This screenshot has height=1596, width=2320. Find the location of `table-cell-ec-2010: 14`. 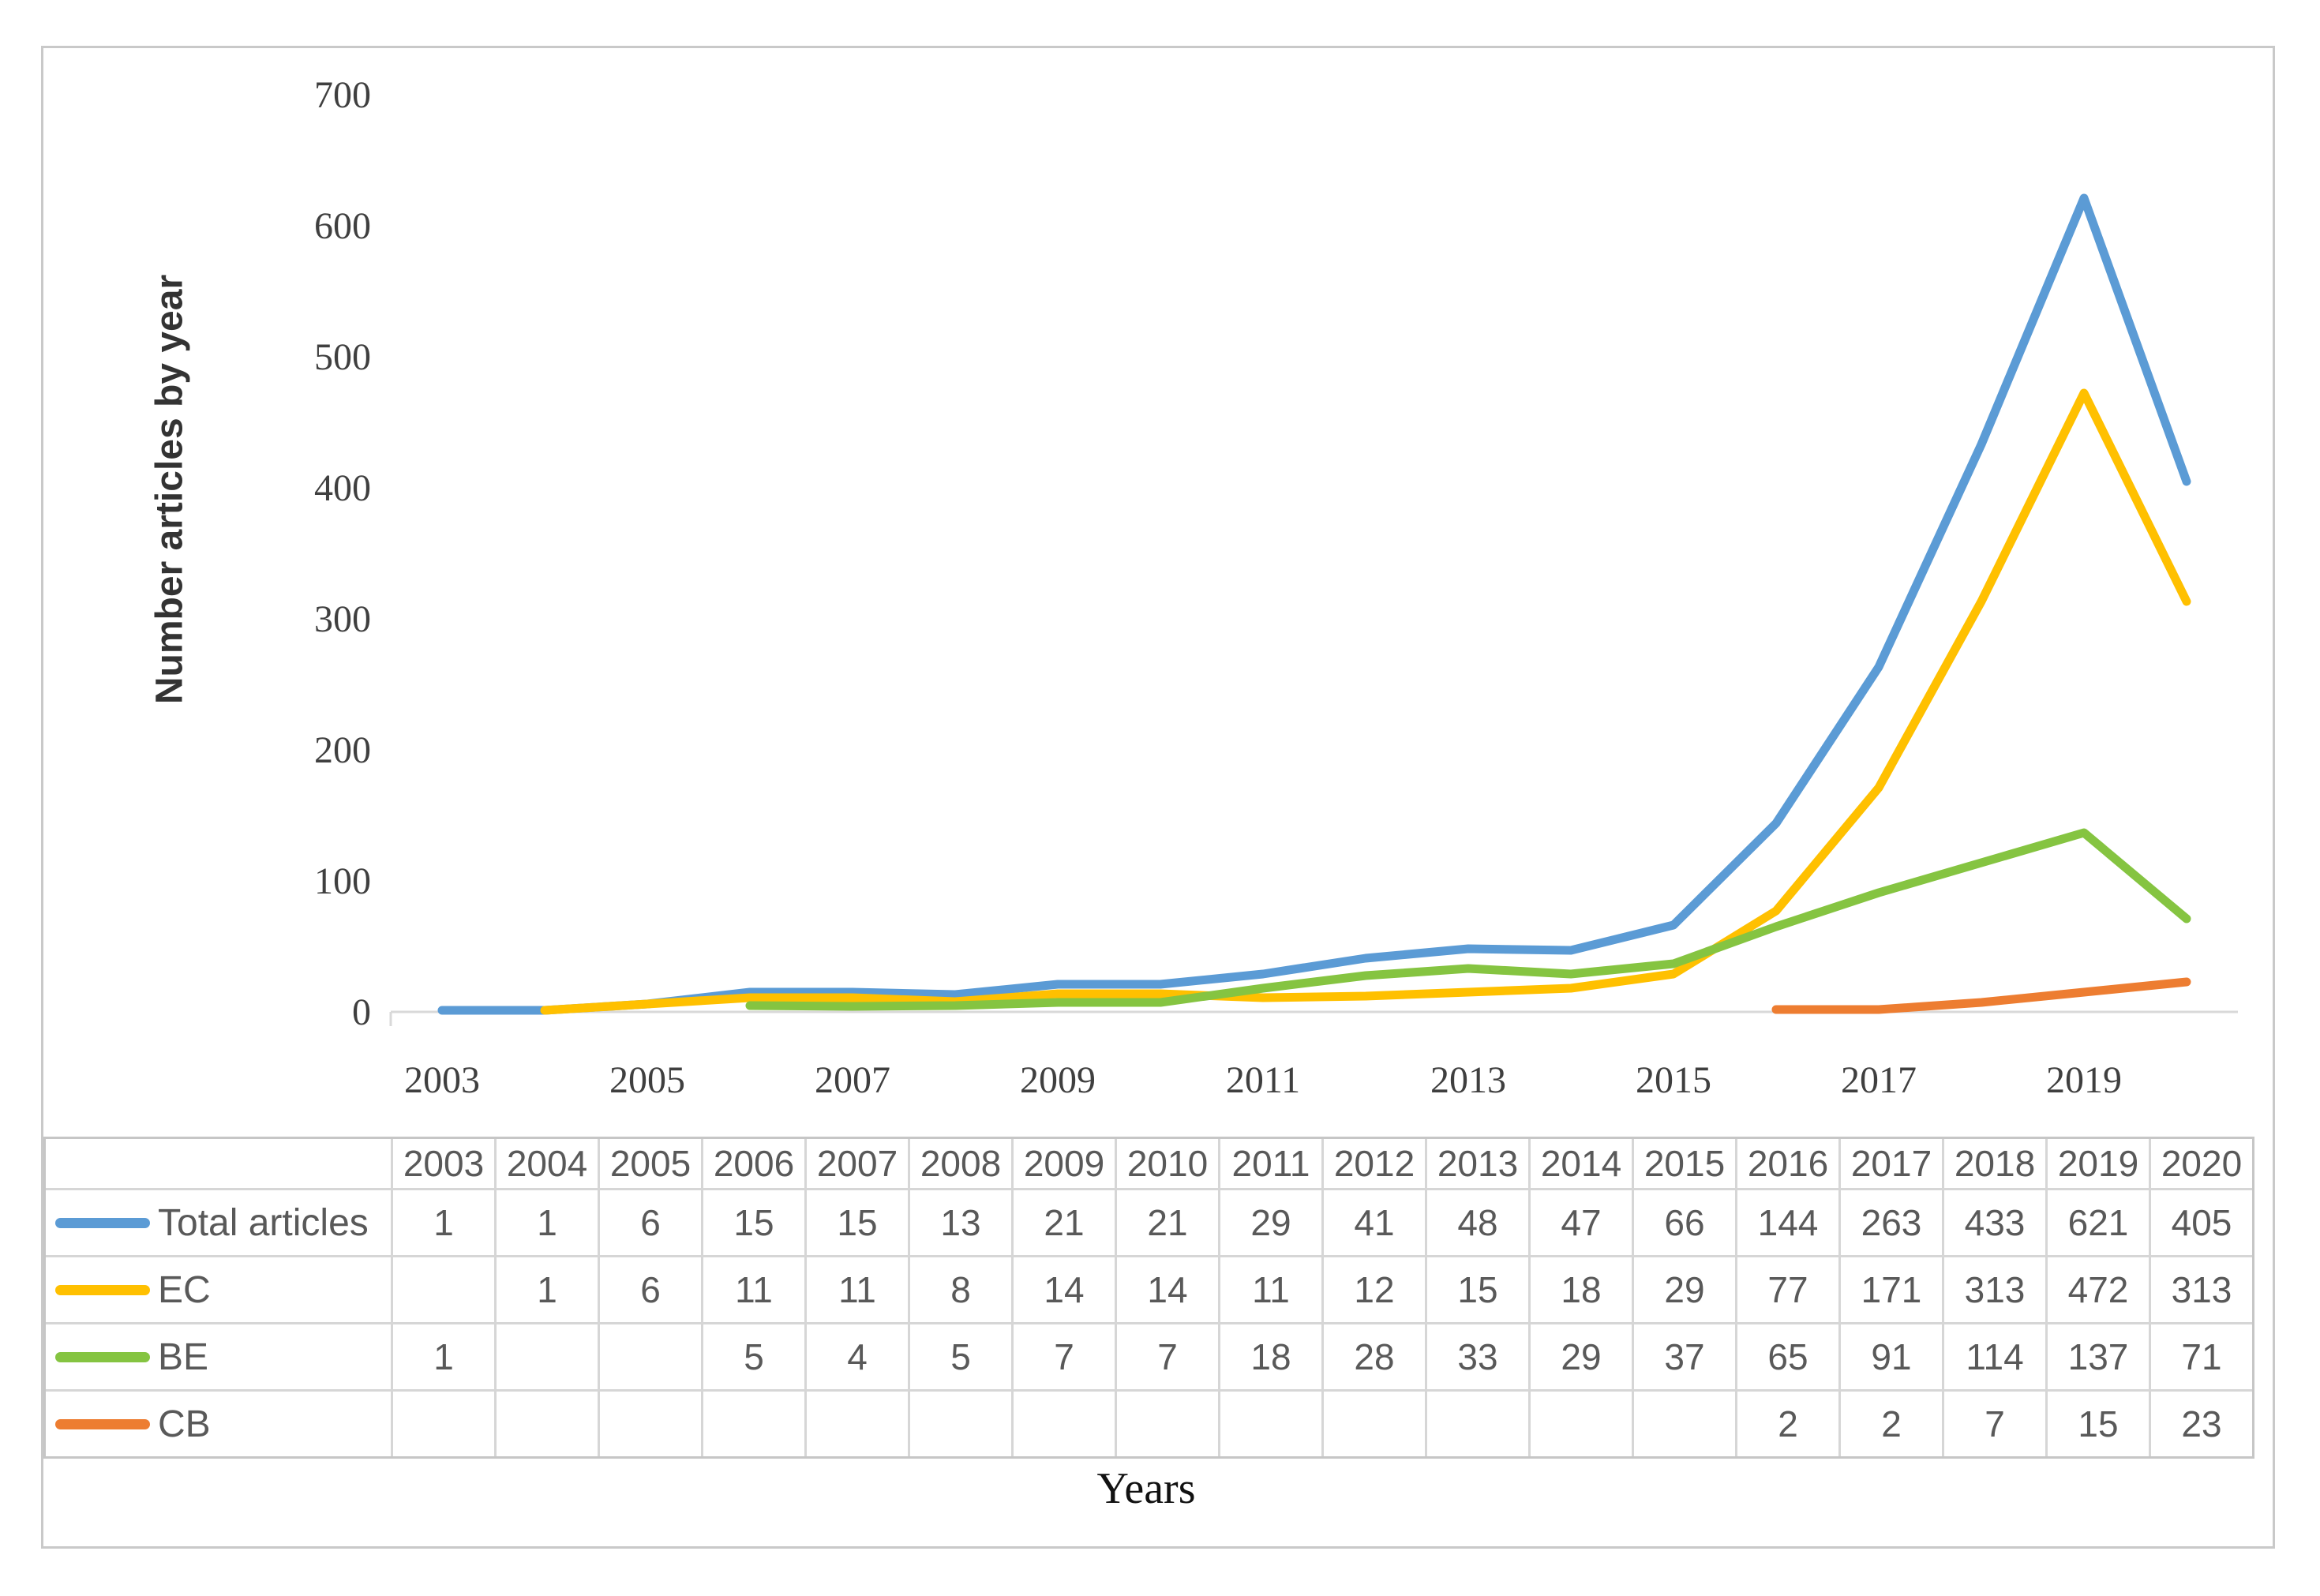

table-cell-ec-2010: 14 is located at coordinates (1167, 1290).